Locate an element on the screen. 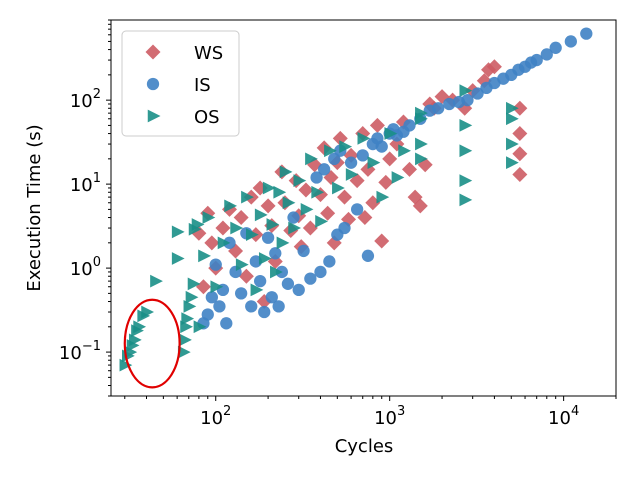 Image resolution: width=640 pixels, height=480 pixels. legend: WS IS OS is located at coordinates (180, 83).